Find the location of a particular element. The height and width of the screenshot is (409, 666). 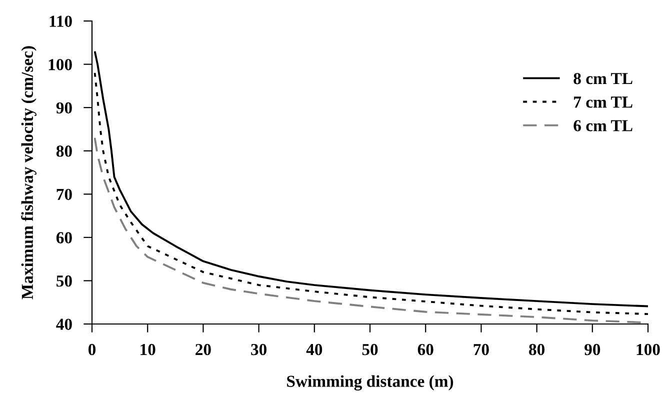

y-tick-label: 40 is located at coordinates (64, 324).